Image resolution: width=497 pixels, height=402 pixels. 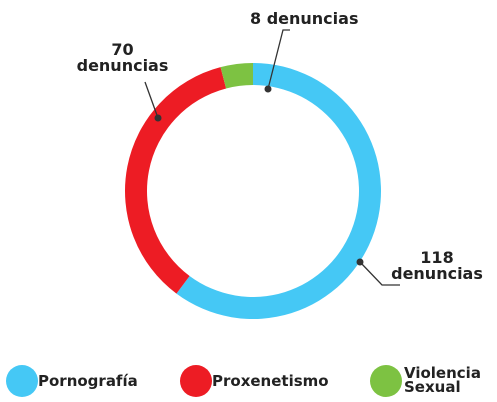 What do you see at coordinates (270, 381) in the screenshot?
I see `legend-label: Proxenetismo` at bounding box center [270, 381].